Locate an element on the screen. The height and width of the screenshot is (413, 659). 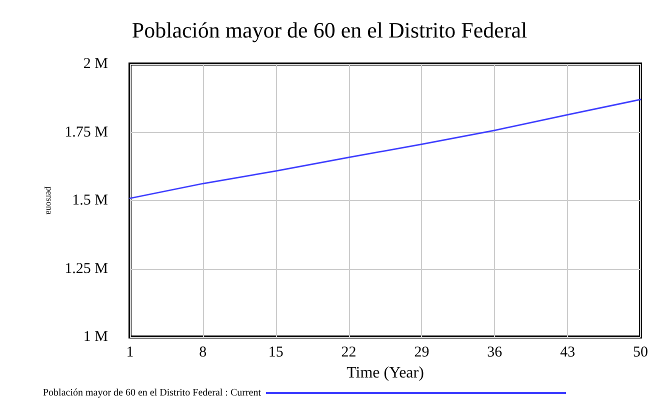
x-tick-label: 15 is located at coordinates (276, 352).